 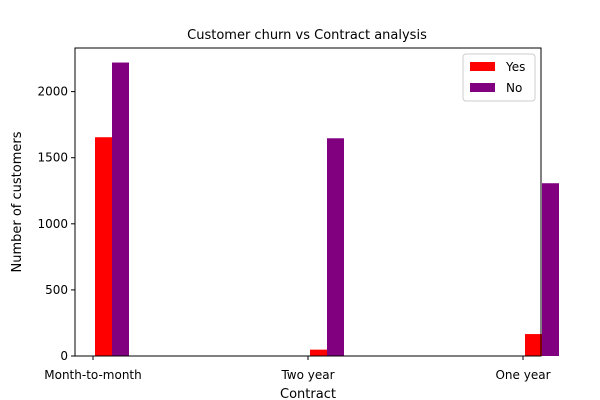 I want to click on legend-swatch-yes, so click(x=482, y=66).